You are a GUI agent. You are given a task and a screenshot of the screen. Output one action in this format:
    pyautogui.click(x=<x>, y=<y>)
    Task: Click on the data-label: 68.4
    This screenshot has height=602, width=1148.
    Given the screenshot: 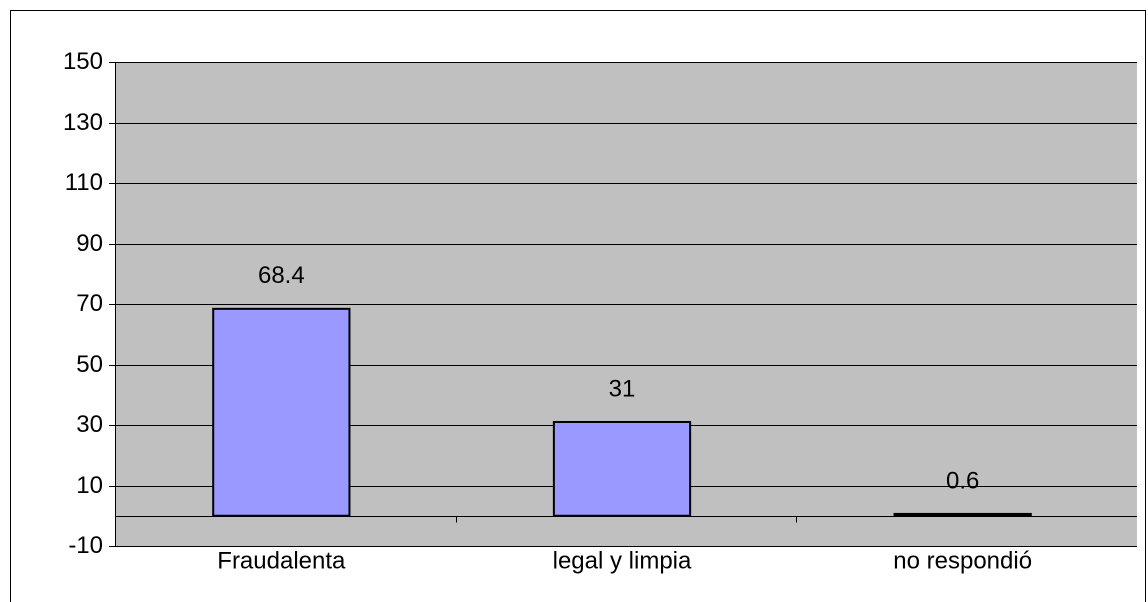 What is the action you would take?
    pyautogui.click(x=281, y=275)
    